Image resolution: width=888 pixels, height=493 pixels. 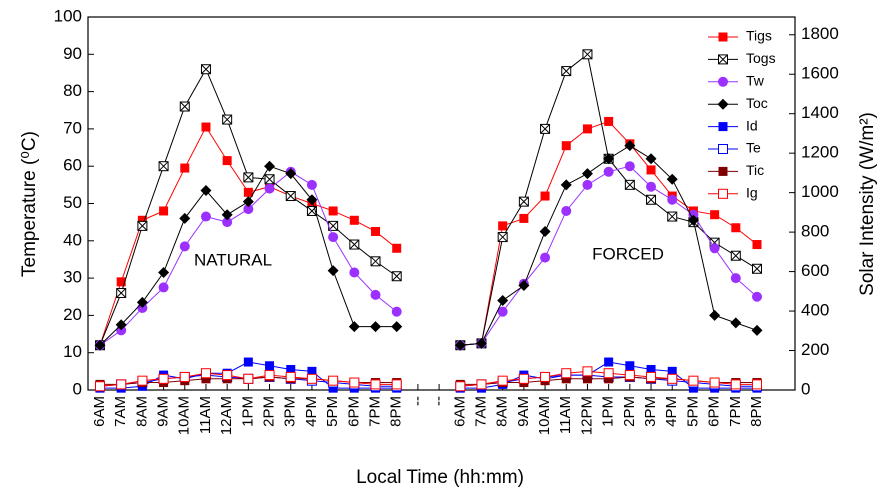 What do you see at coordinates (805, 388) in the screenshot?
I see `y2-tick-label: 0` at bounding box center [805, 388].